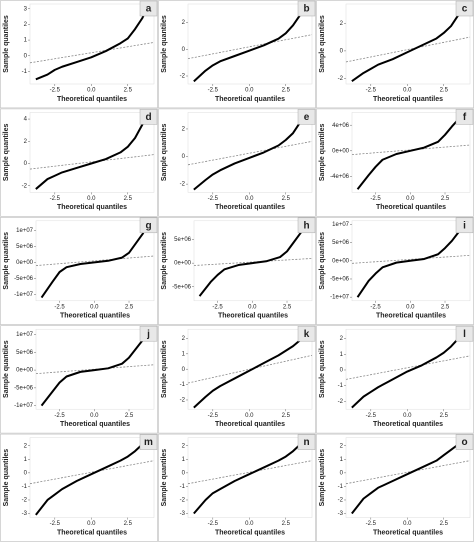 This screenshot has width=474, height=542. What do you see at coordinates (148, 225) in the screenshot?
I see `panel-letter: g` at bounding box center [148, 225].